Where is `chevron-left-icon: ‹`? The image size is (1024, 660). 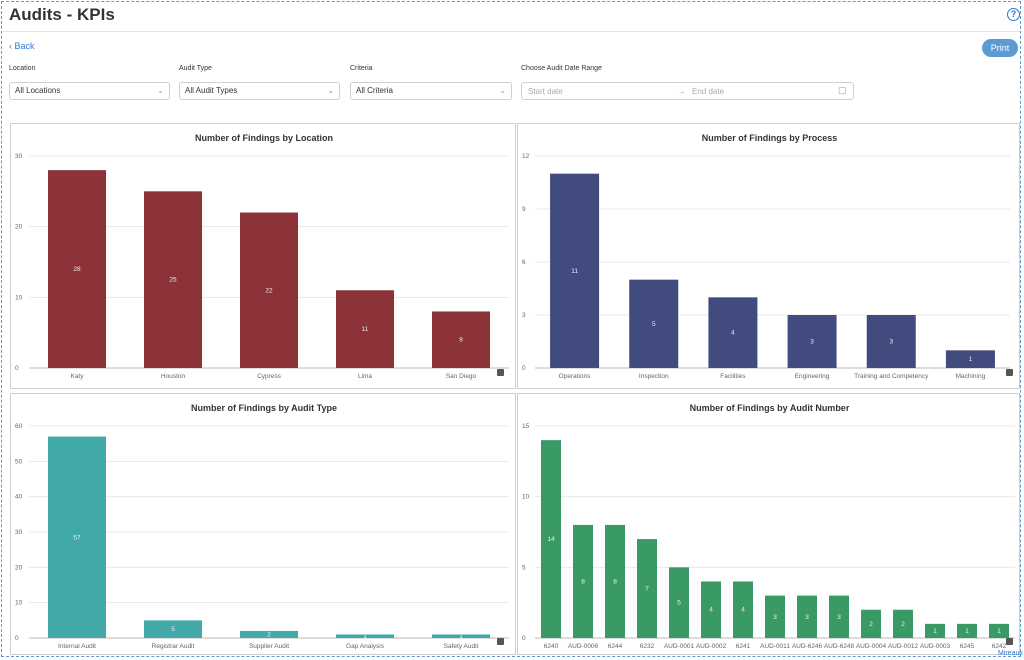
chevron-left-icon: ‹ is located at coordinates (10, 46).